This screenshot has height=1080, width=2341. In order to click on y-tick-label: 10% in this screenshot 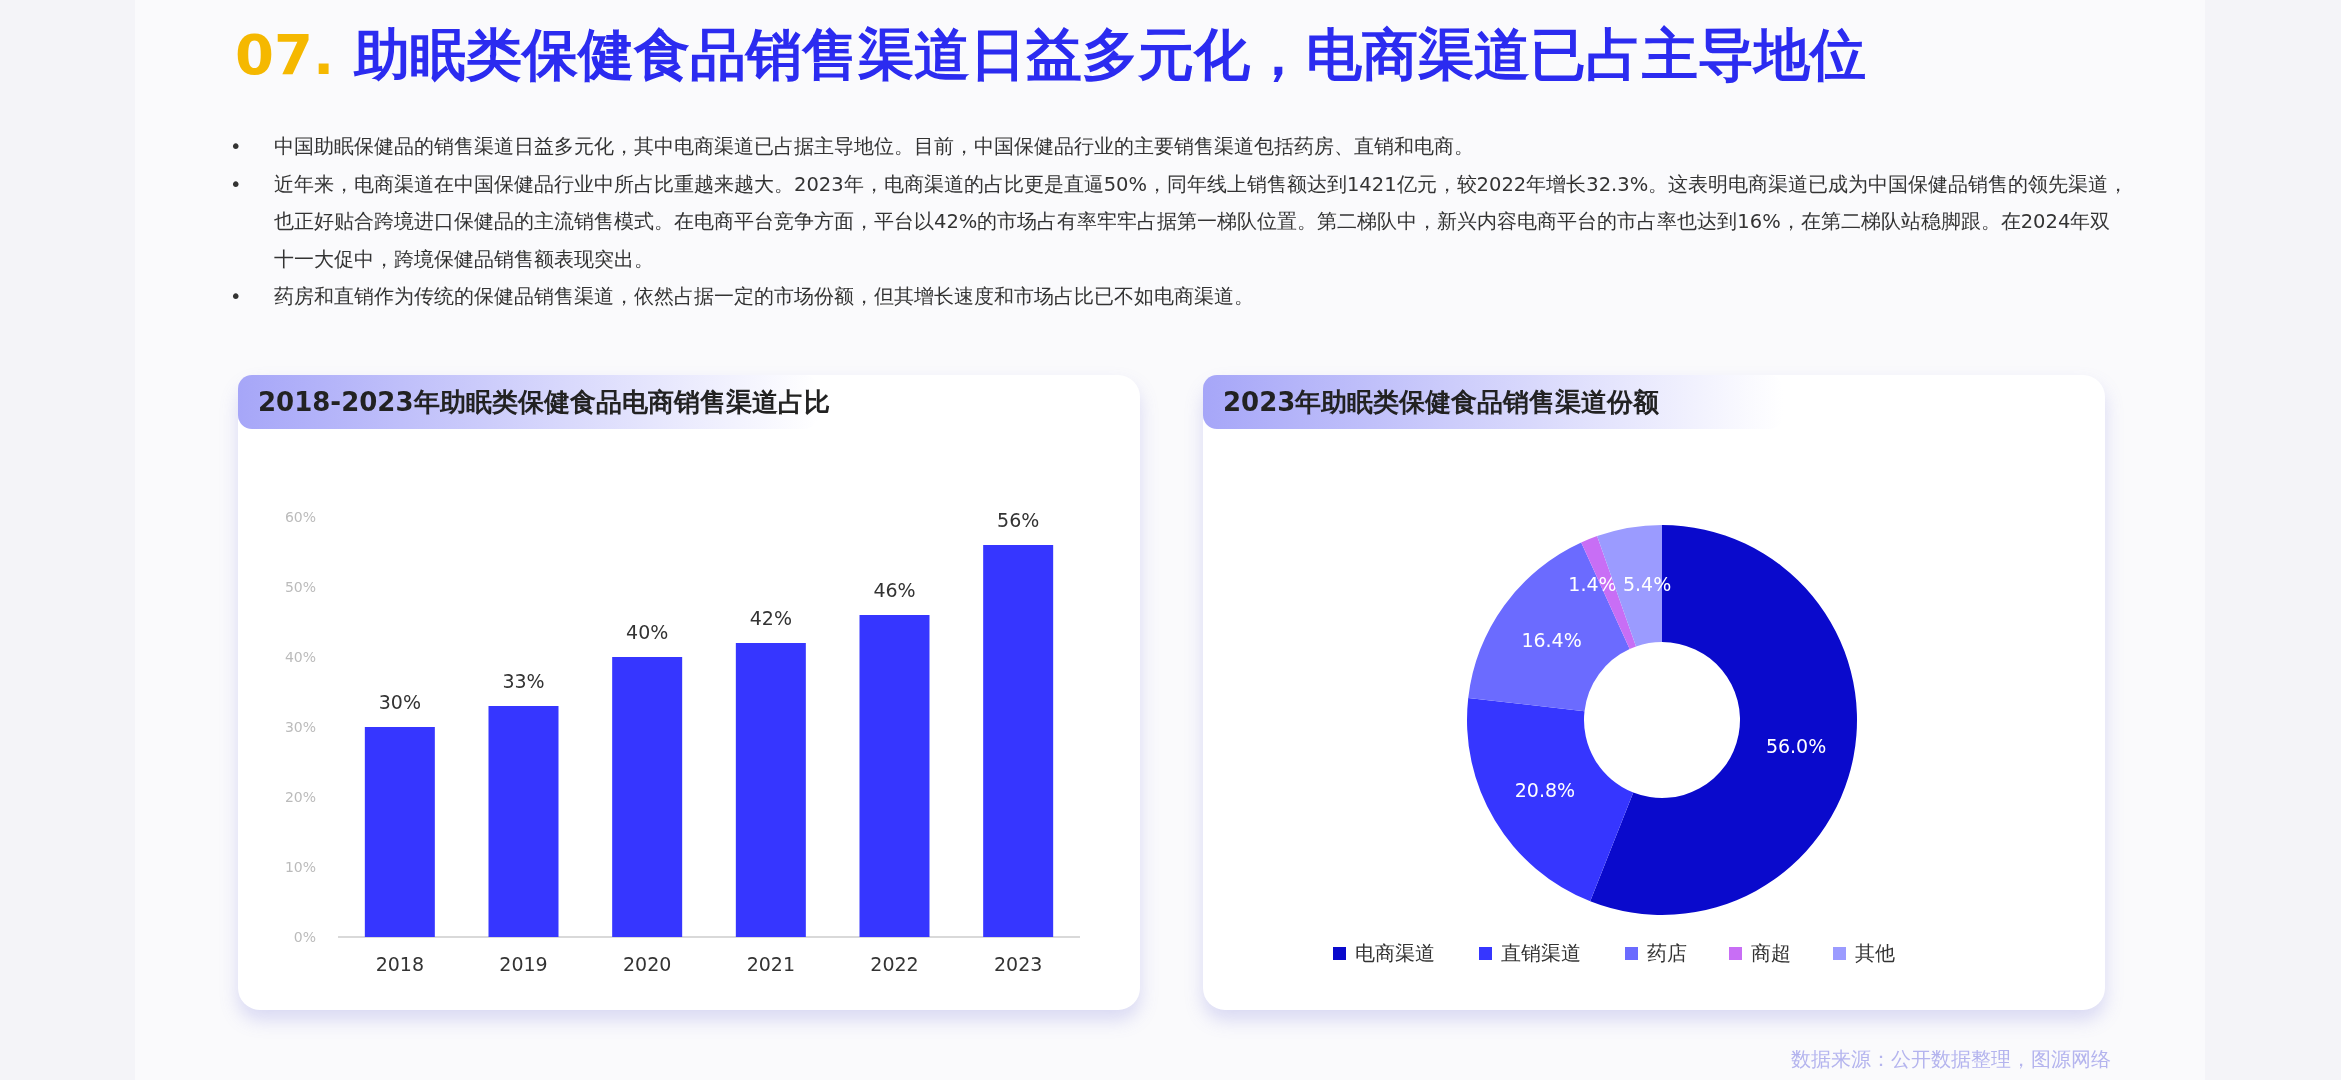, I will do `click(300, 867)`.